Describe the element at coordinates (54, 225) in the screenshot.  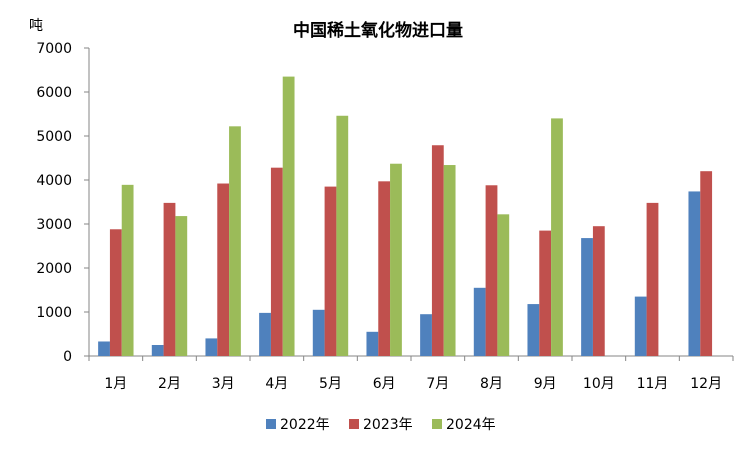
I see `y-tick-label: 3000` at that location.